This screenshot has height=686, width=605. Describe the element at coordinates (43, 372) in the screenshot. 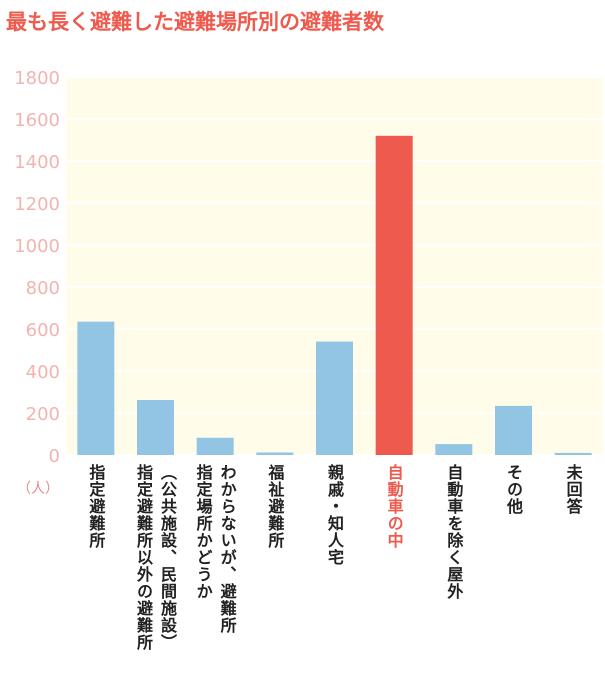

I see `y-tick-label: 400` at that location.